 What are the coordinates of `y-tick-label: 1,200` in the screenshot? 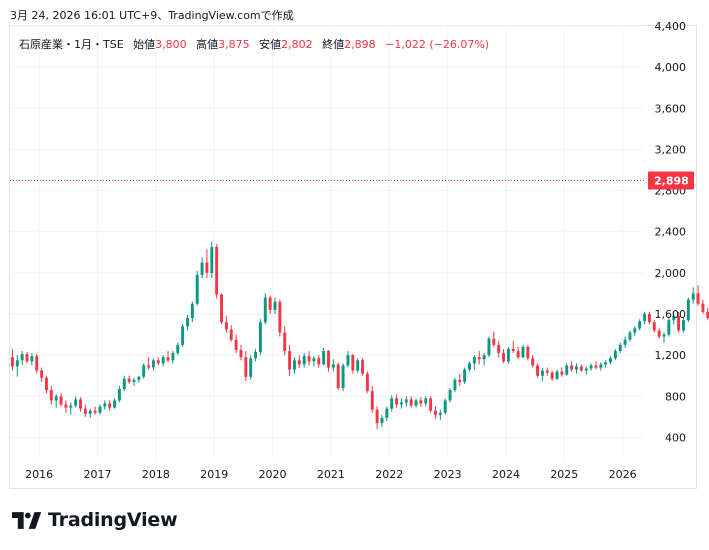 It's located at (671, 355).